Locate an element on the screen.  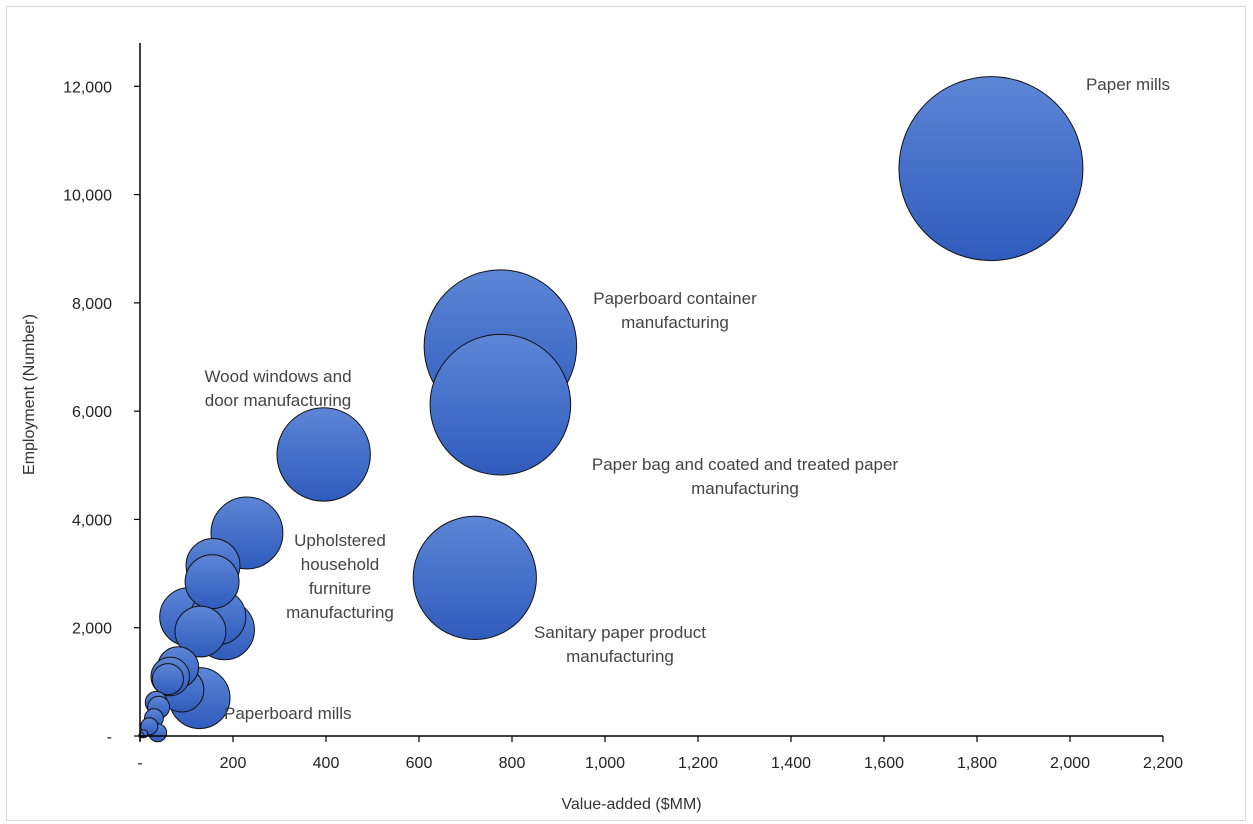
x-tick-label: 200 is located at coordinates (233, 763).